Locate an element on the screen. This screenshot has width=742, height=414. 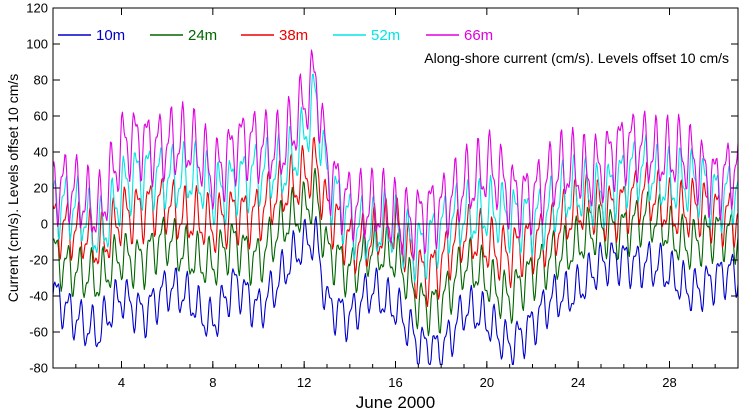
x-tick-label-5: 24 is located at coordinates (578, 382).